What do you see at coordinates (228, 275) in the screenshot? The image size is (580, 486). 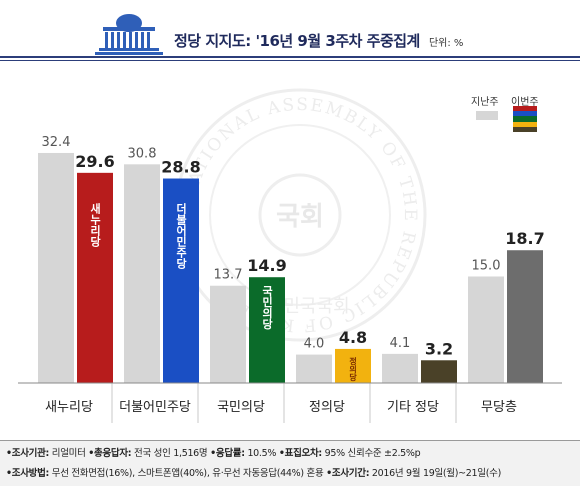 I see `value-label-prev-3: 13.7` at bounding box center [228, 275].